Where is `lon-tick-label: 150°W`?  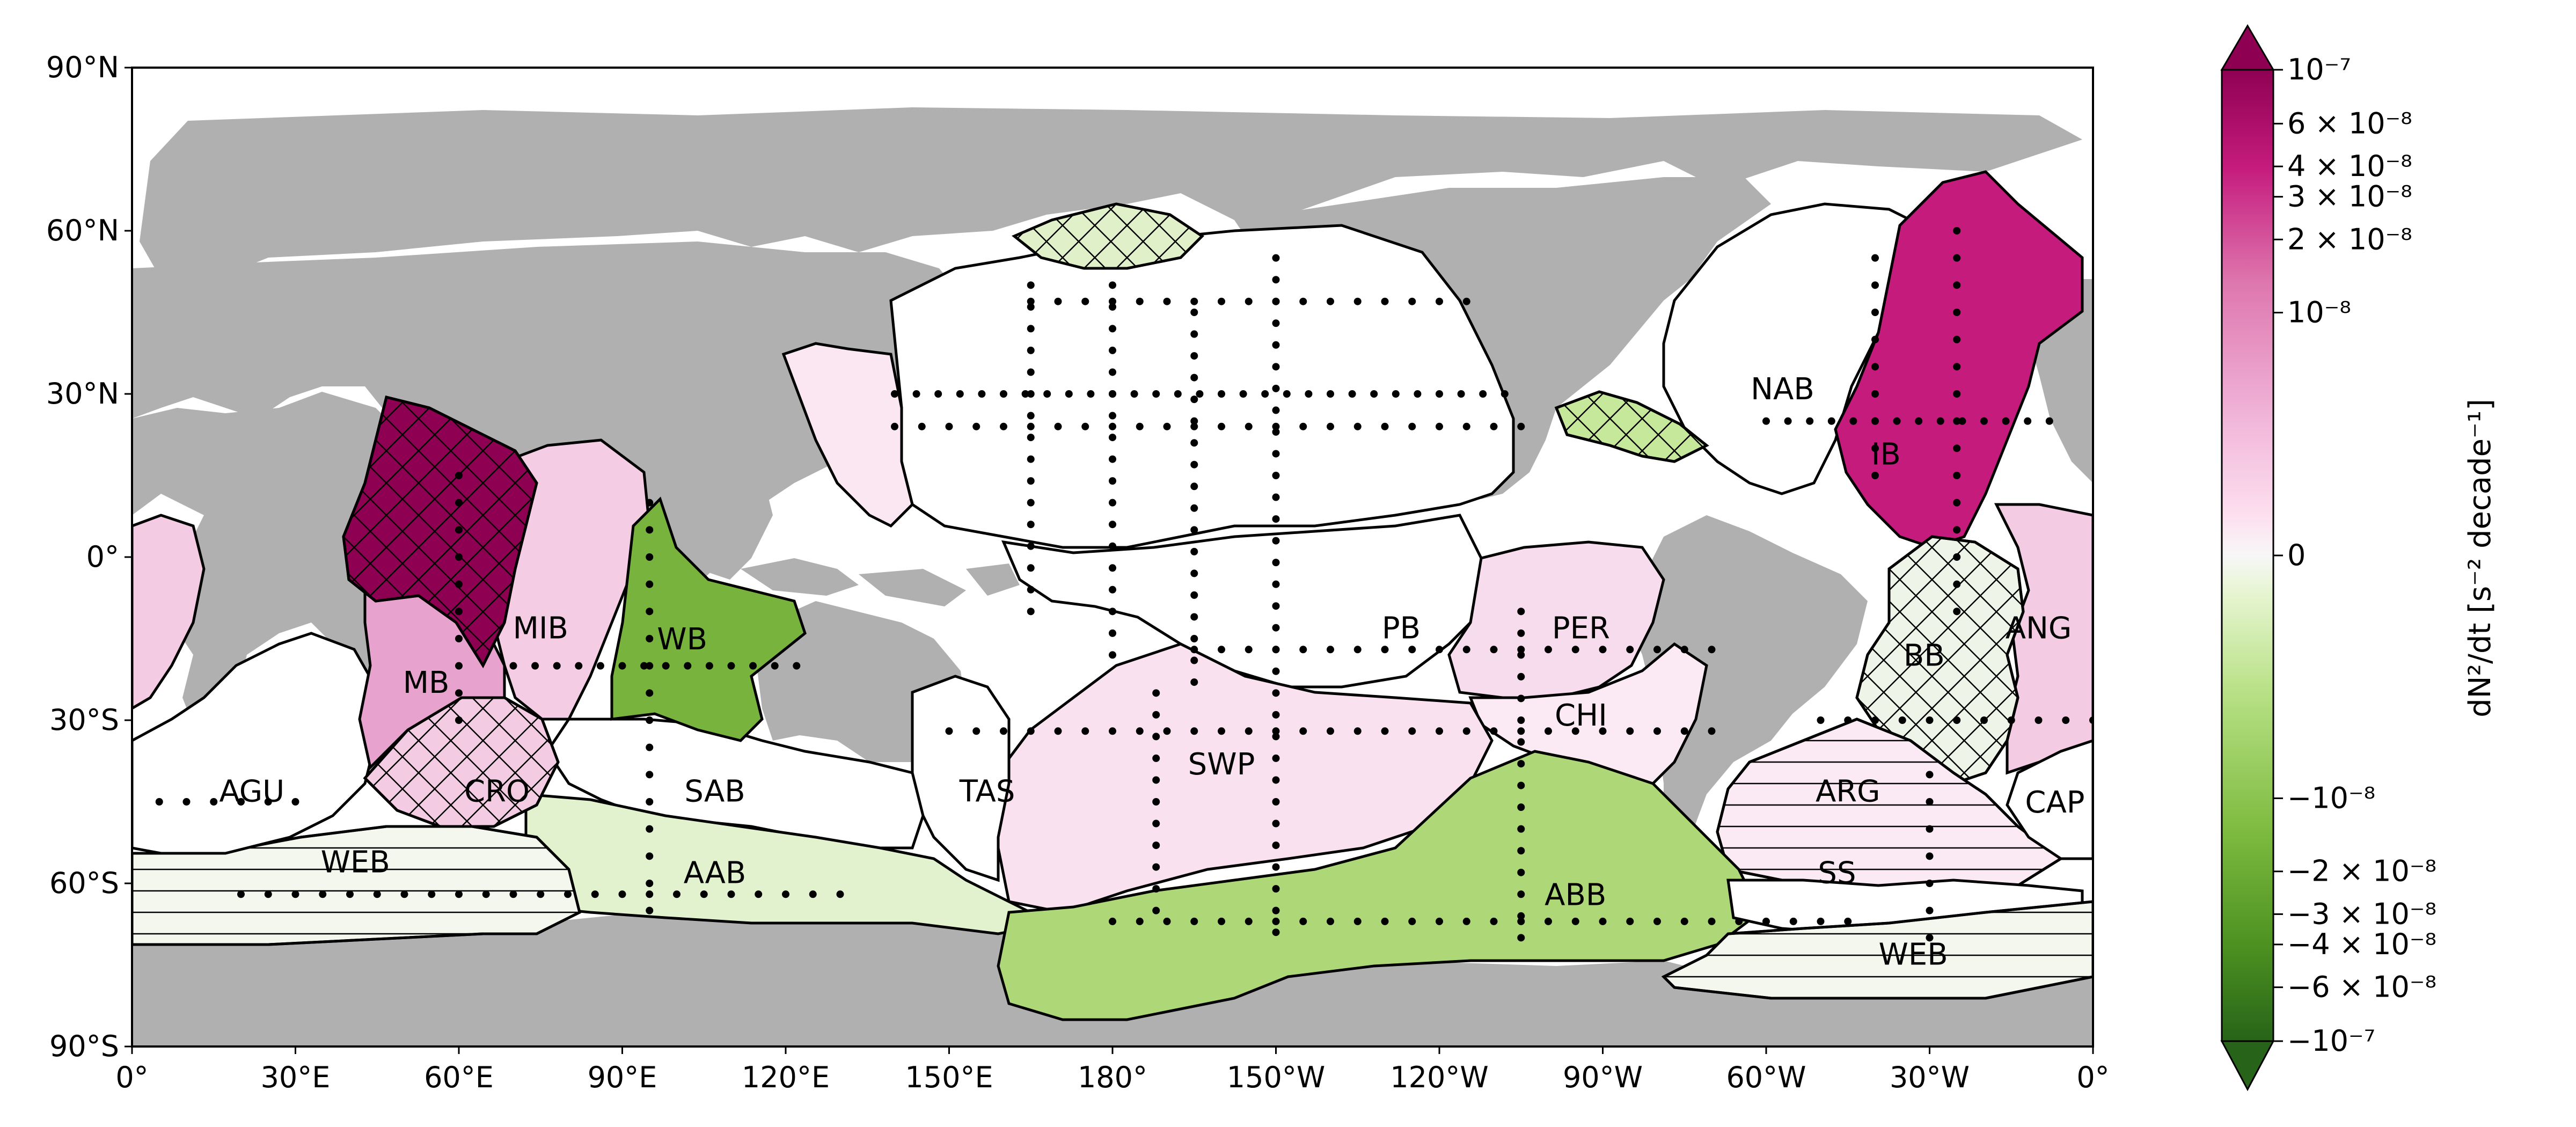
lon-tick-label: 150°W is located at coordinates (1276, 1077).